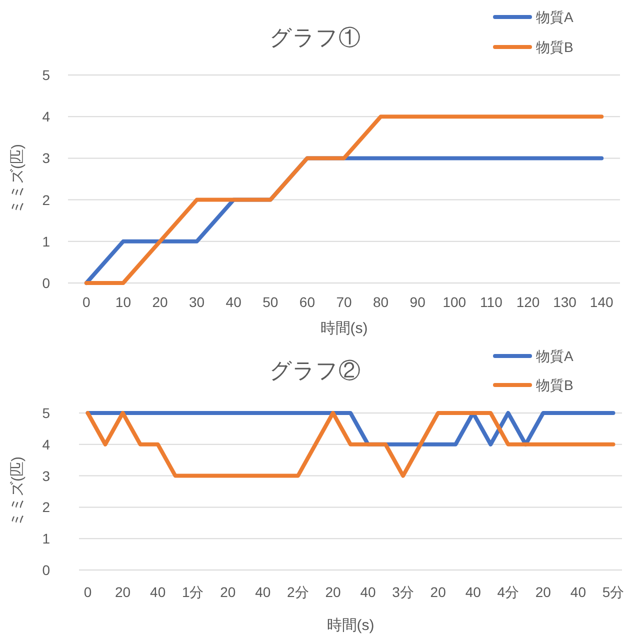  I want to click on x-tick-label: 70, so click(344, 302).